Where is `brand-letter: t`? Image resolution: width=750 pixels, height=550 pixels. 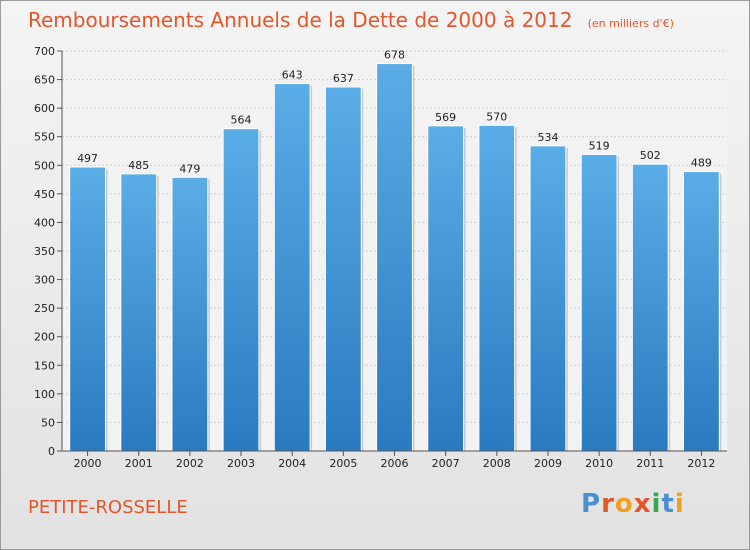 brand-letter: t is located at coordinates (668, 504).